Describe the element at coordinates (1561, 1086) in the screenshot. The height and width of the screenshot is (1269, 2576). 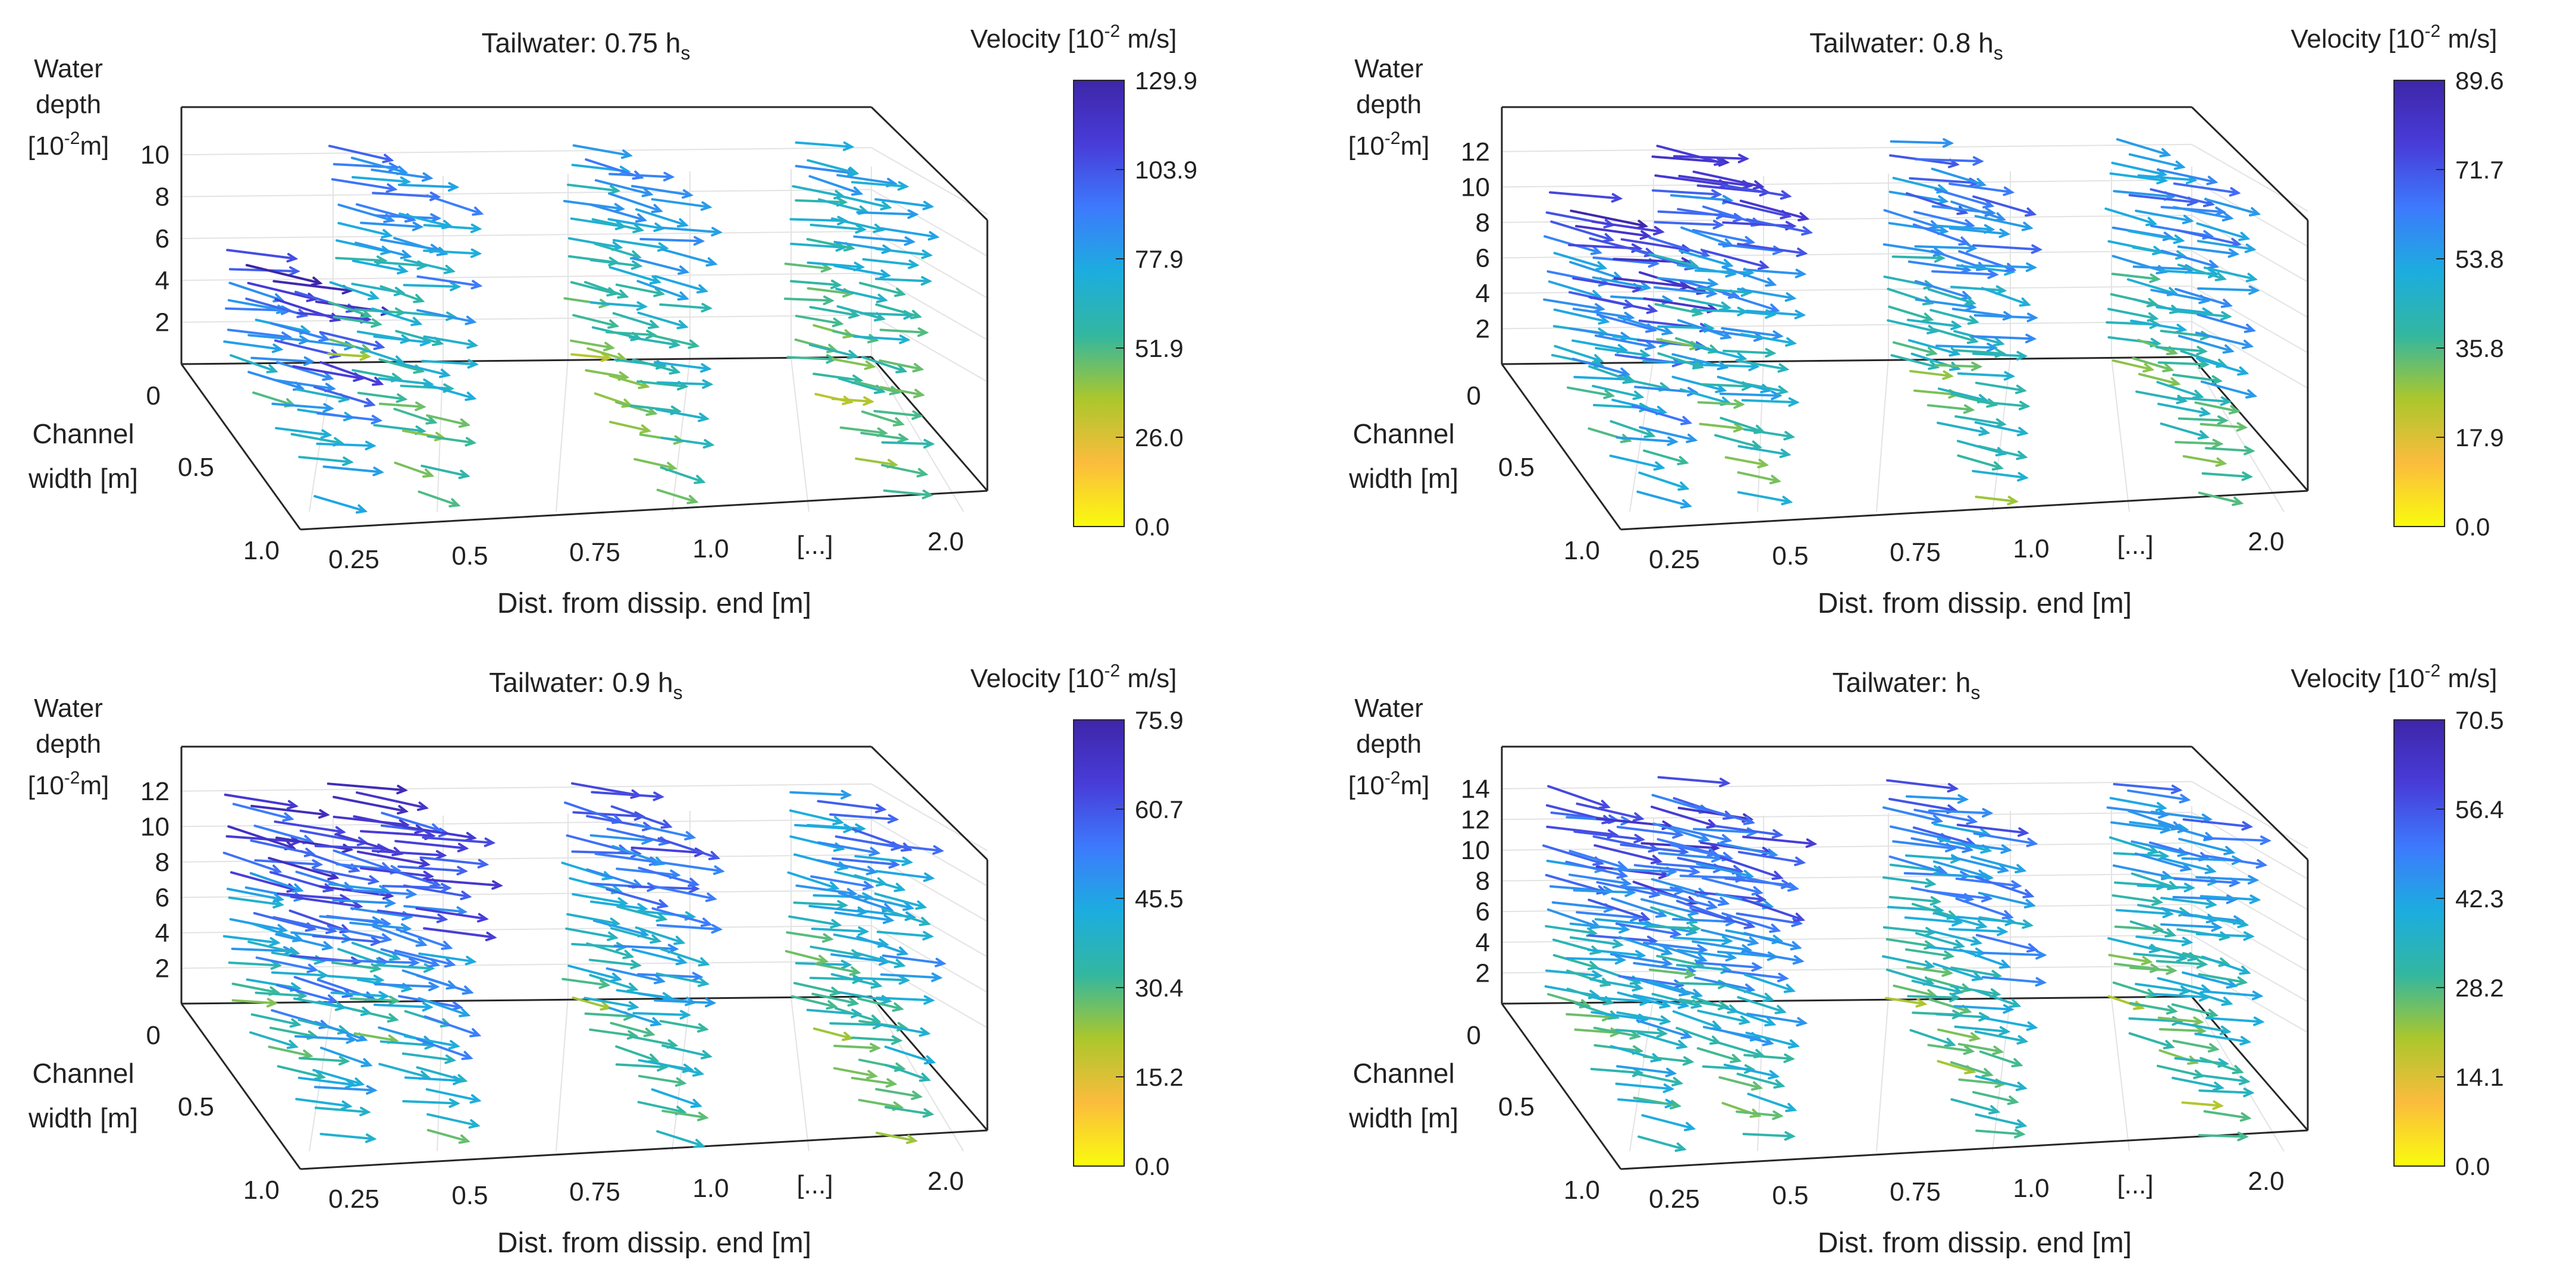
I see `width-axis-line` at that location.